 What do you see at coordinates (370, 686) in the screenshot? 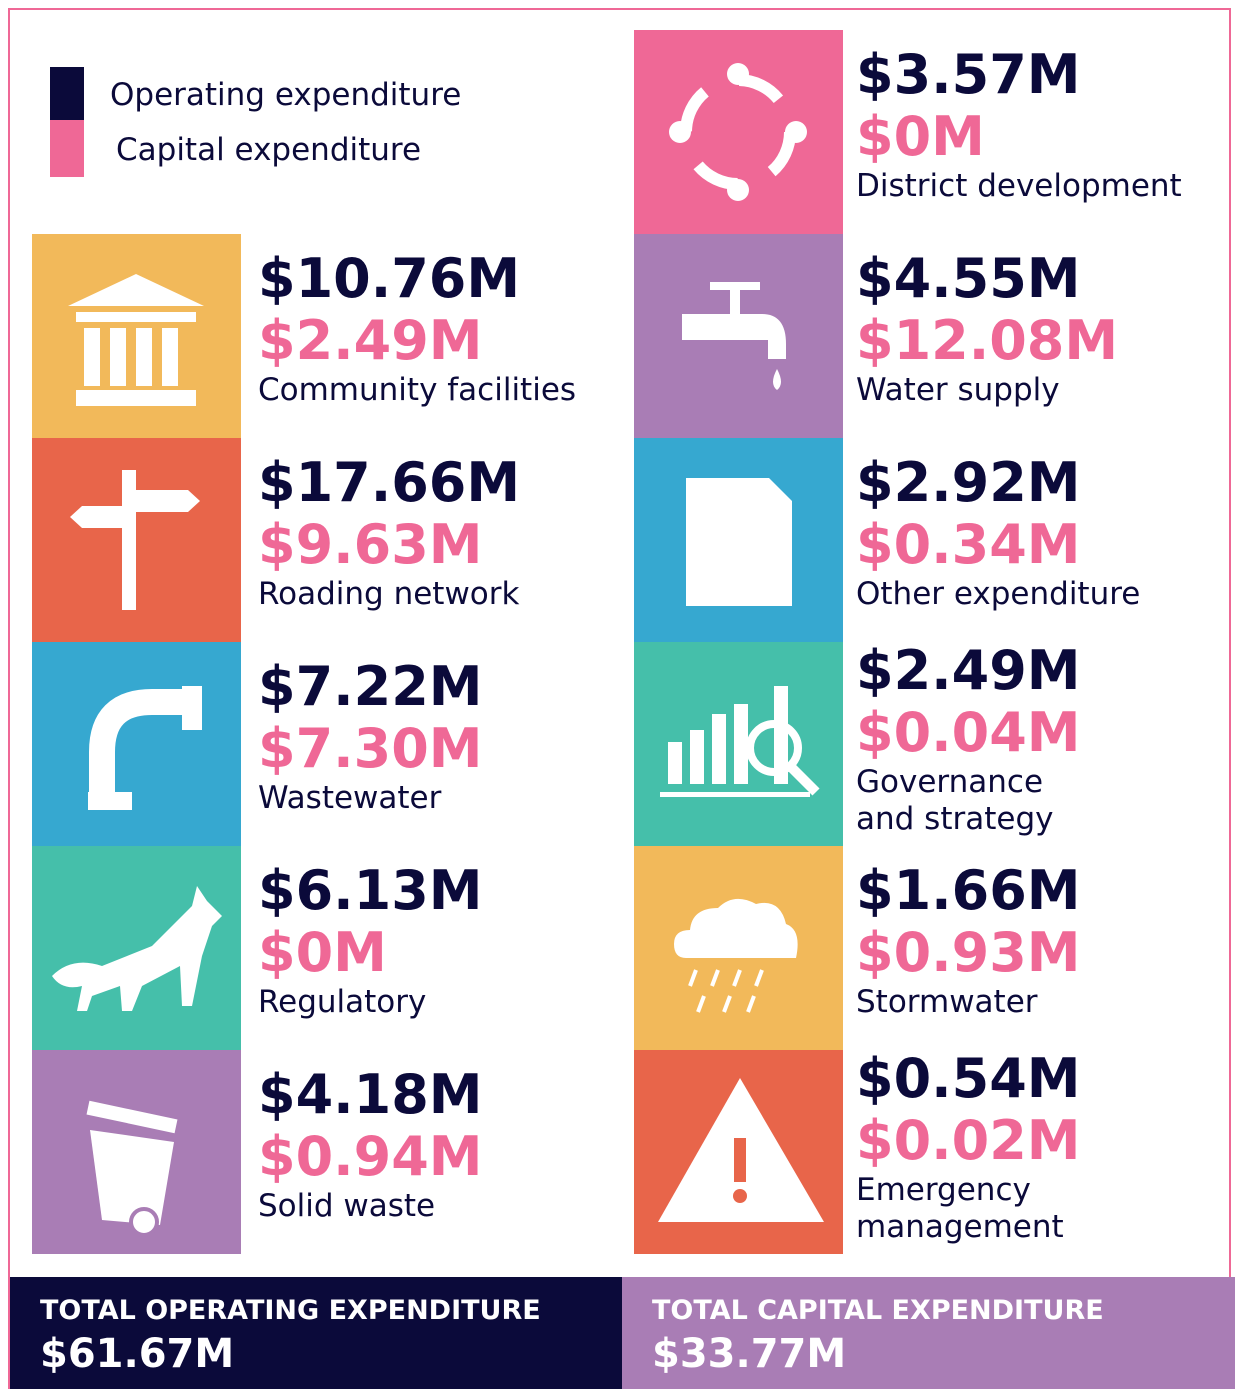
I see `operating-value: $7.22M` at bounding box center [370, 686].